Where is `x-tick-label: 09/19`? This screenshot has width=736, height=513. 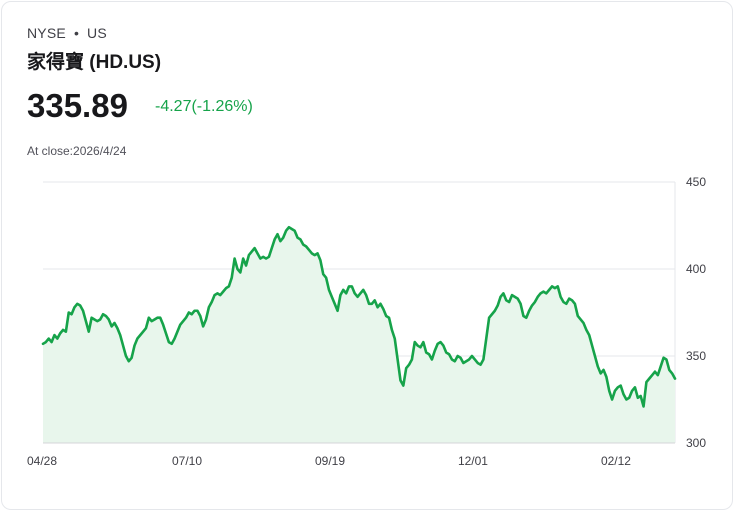 x-tick-label: 09/19 is located at coordinates (330, 461).